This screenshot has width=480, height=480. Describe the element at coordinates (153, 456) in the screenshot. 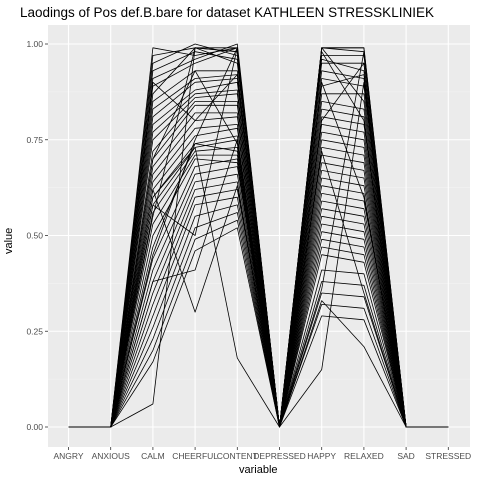

I see `x-tick-label: CALM` at that location.